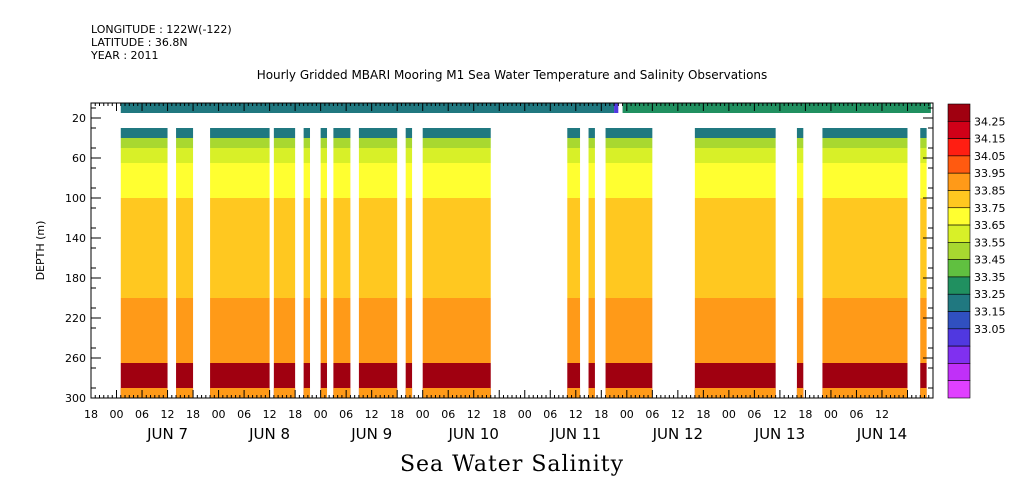  Describe the element at coordinates (40, 251) in the screenshot. I see `y-axis-label: DEPTH (m)` at that location.